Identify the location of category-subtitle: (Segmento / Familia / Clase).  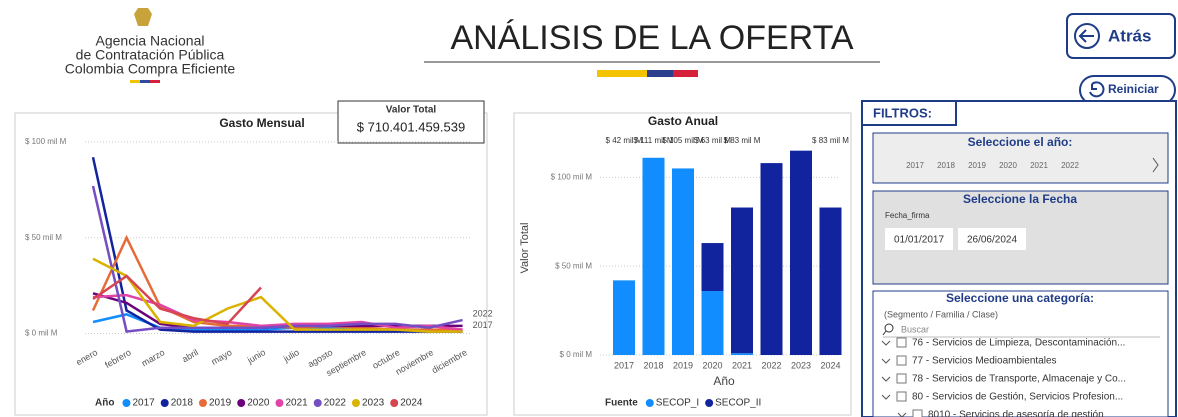
(941, 314).